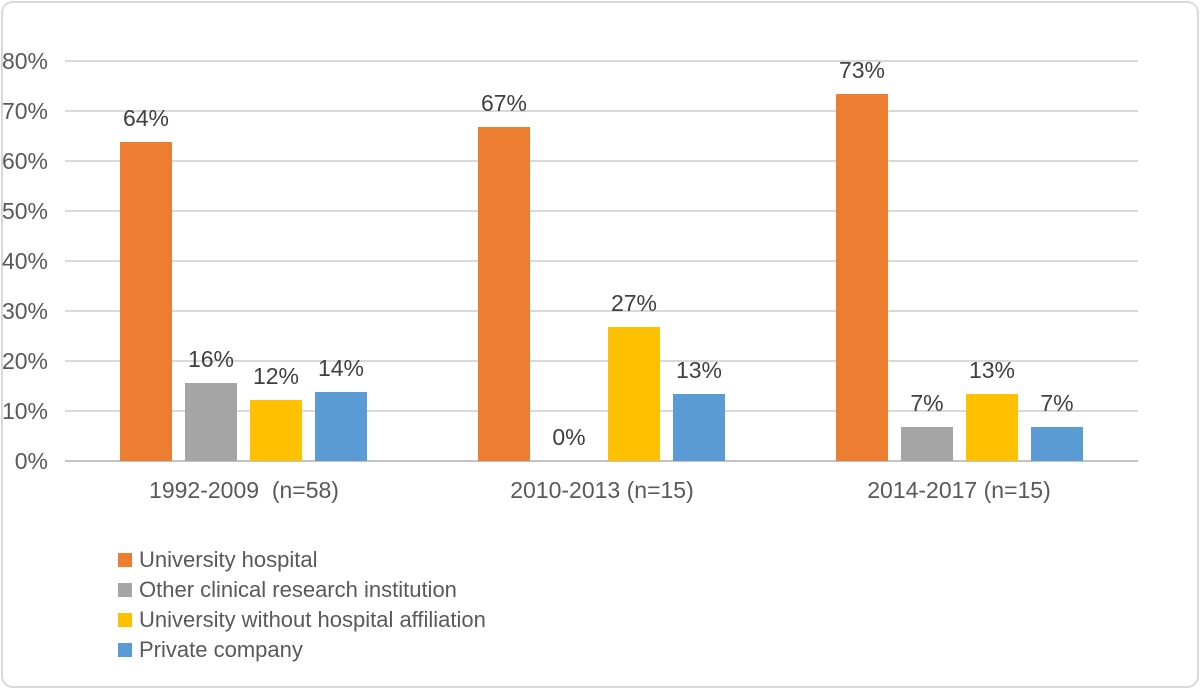 The height and width of the screenshot is (693, 1200). I want to click on y-tick-label-40: 40%, so click(24, 261).